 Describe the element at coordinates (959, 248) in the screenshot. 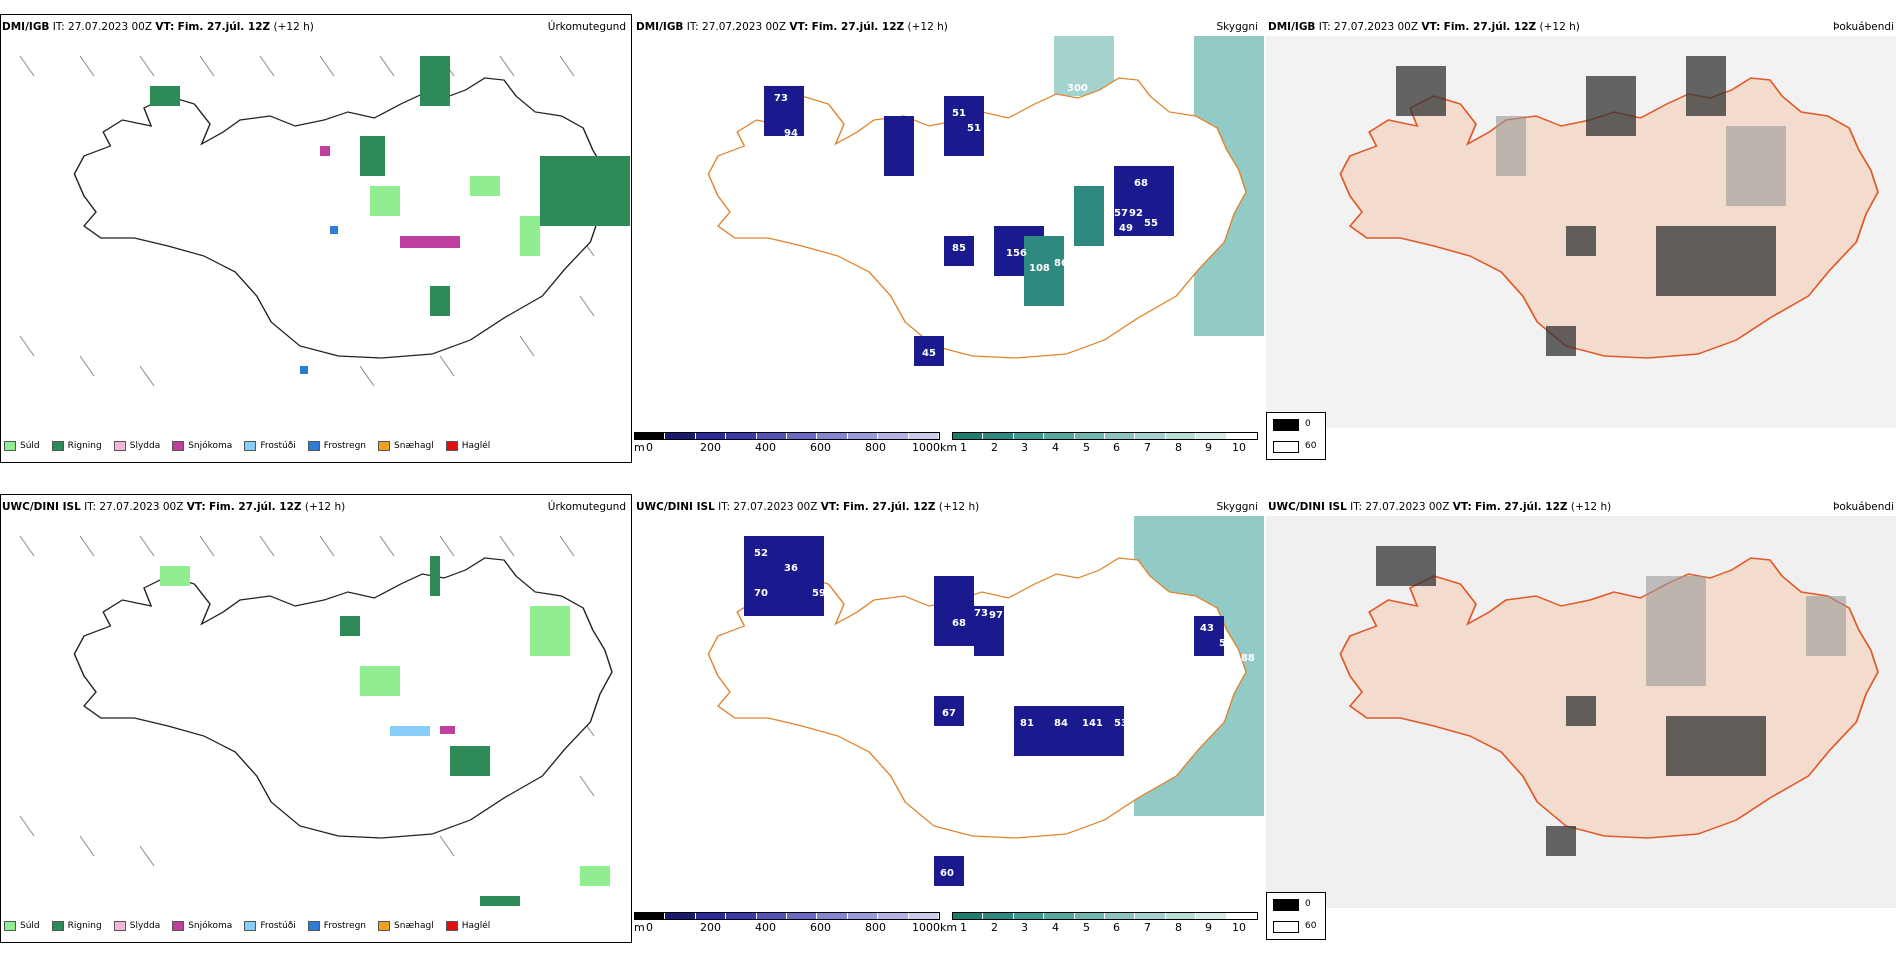

I see `vis-number: 85` at that location.